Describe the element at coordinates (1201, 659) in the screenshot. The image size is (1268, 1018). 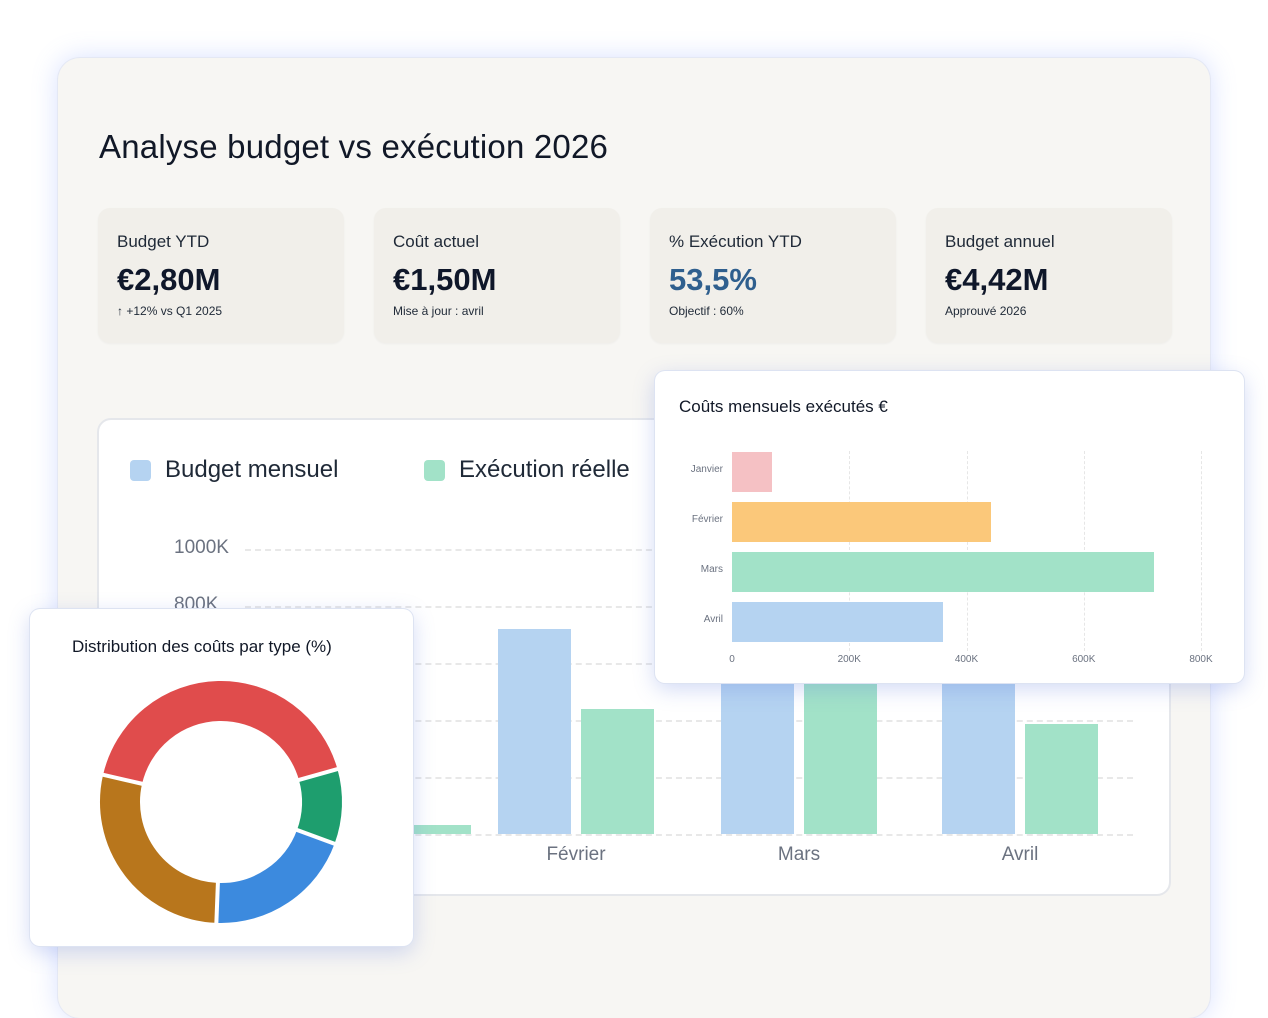
I see `hbar-x-tick: 800K` at that location.